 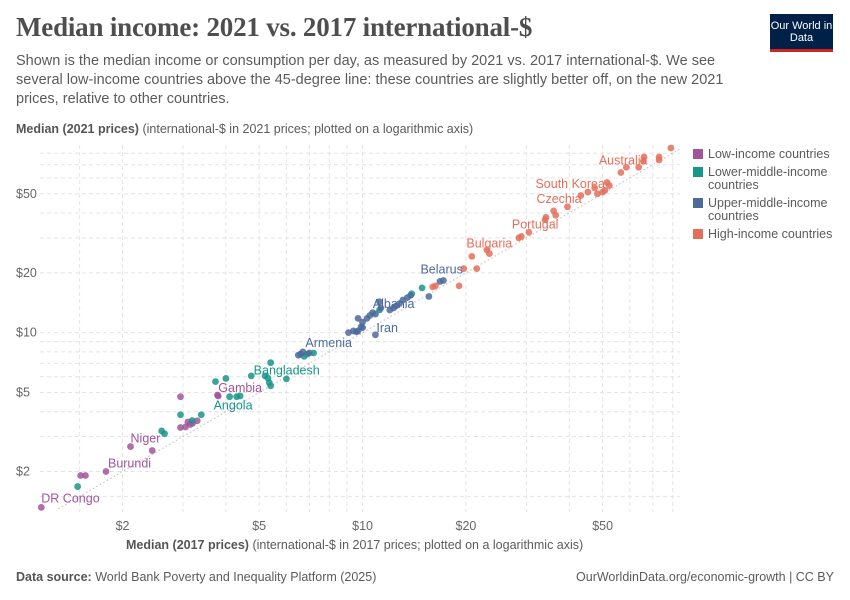 I want to click on legend-label: Upper-middle-income countries, so click(x=768, y=209).